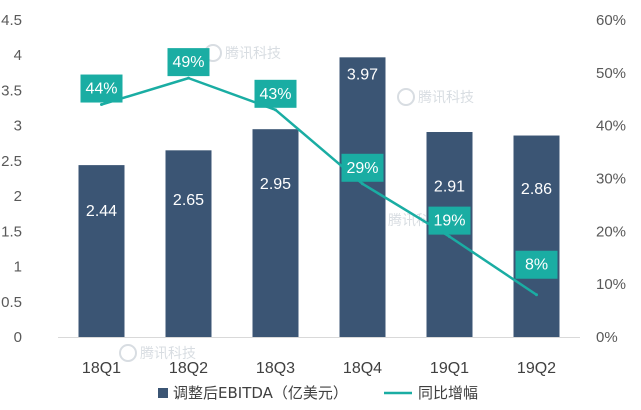  I want to click on bar-value-label: 3.97, so click(362, 74).